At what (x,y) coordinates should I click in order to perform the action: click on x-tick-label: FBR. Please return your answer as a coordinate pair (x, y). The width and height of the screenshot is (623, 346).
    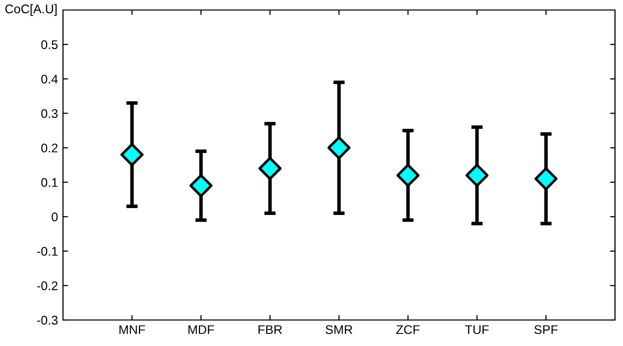
    Looking at the image, I should click on (270, 329).